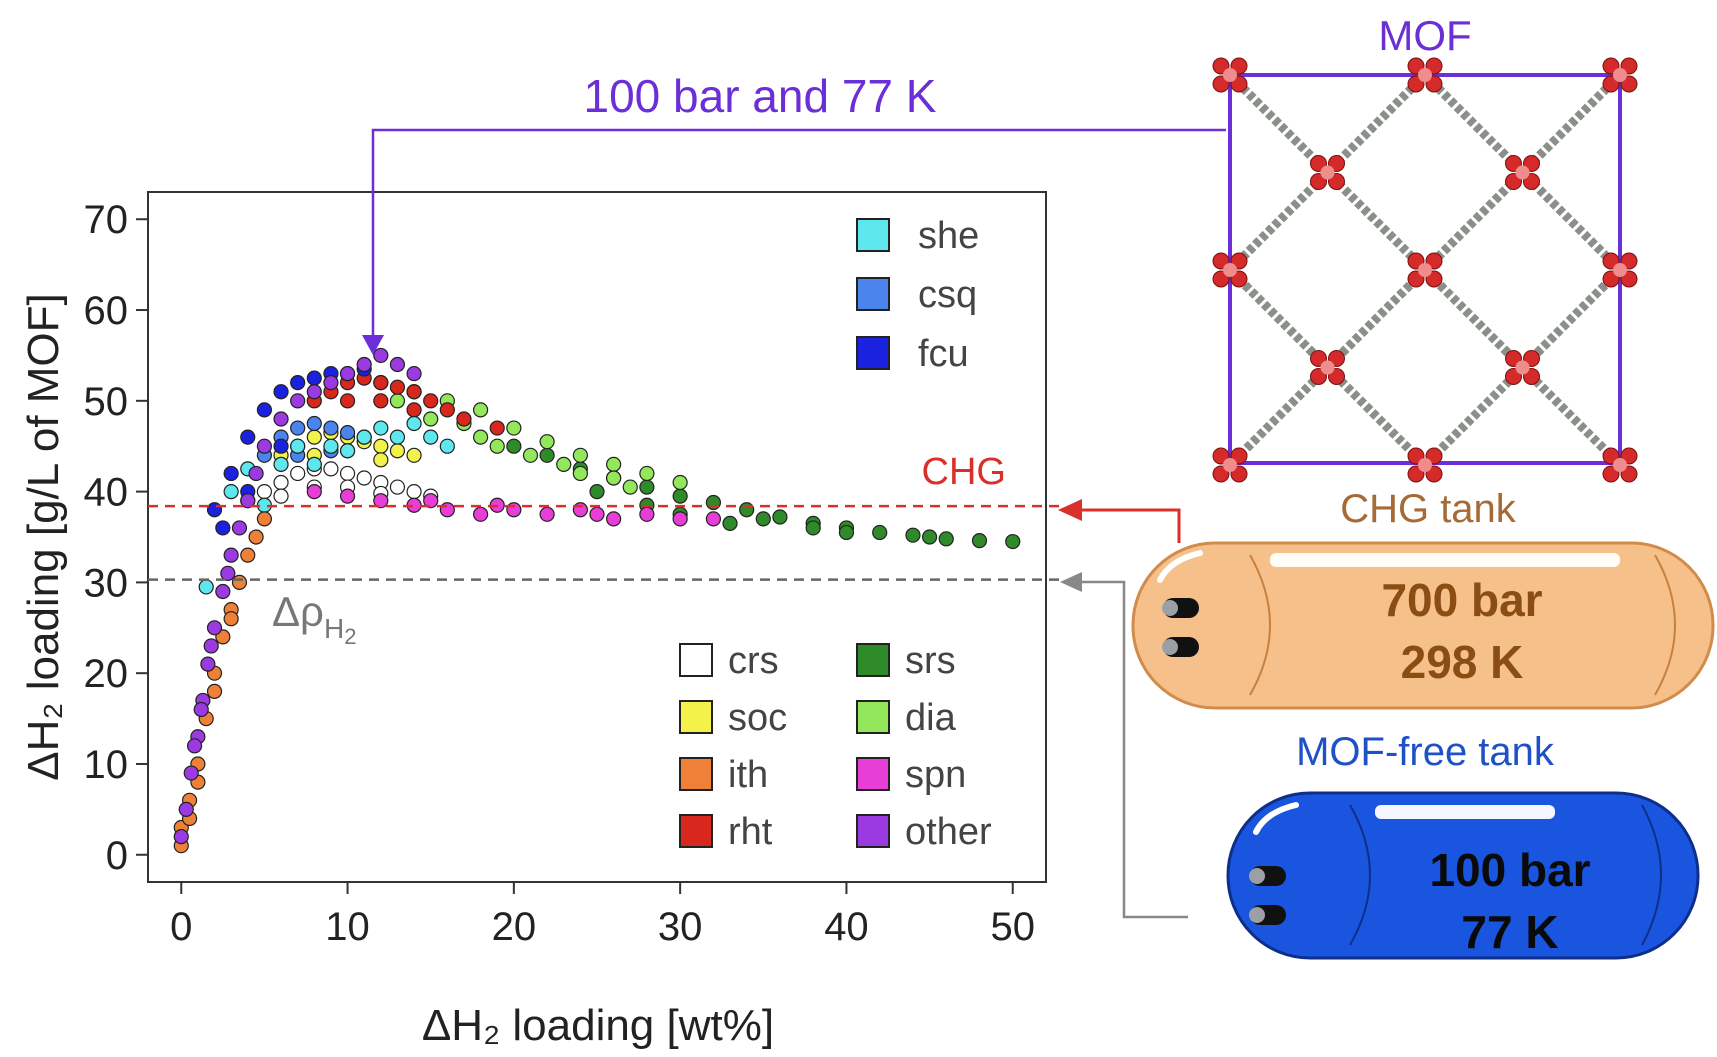 The width and height of the screenshot is (1717, 1057). Describe the element at coordinates (935, 775) in the screenshot. I see `legend-label-spn: spn` at that location.